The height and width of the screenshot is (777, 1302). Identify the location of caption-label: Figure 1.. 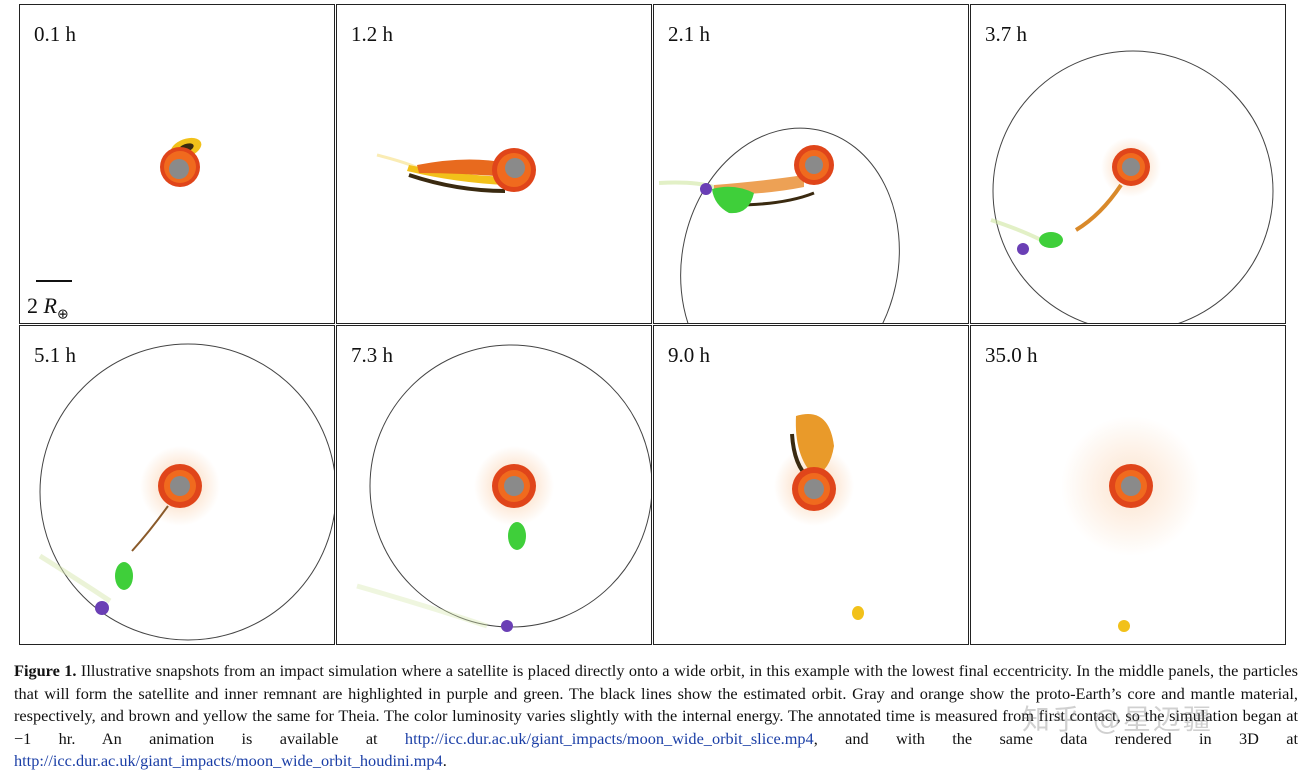
(45, 670).